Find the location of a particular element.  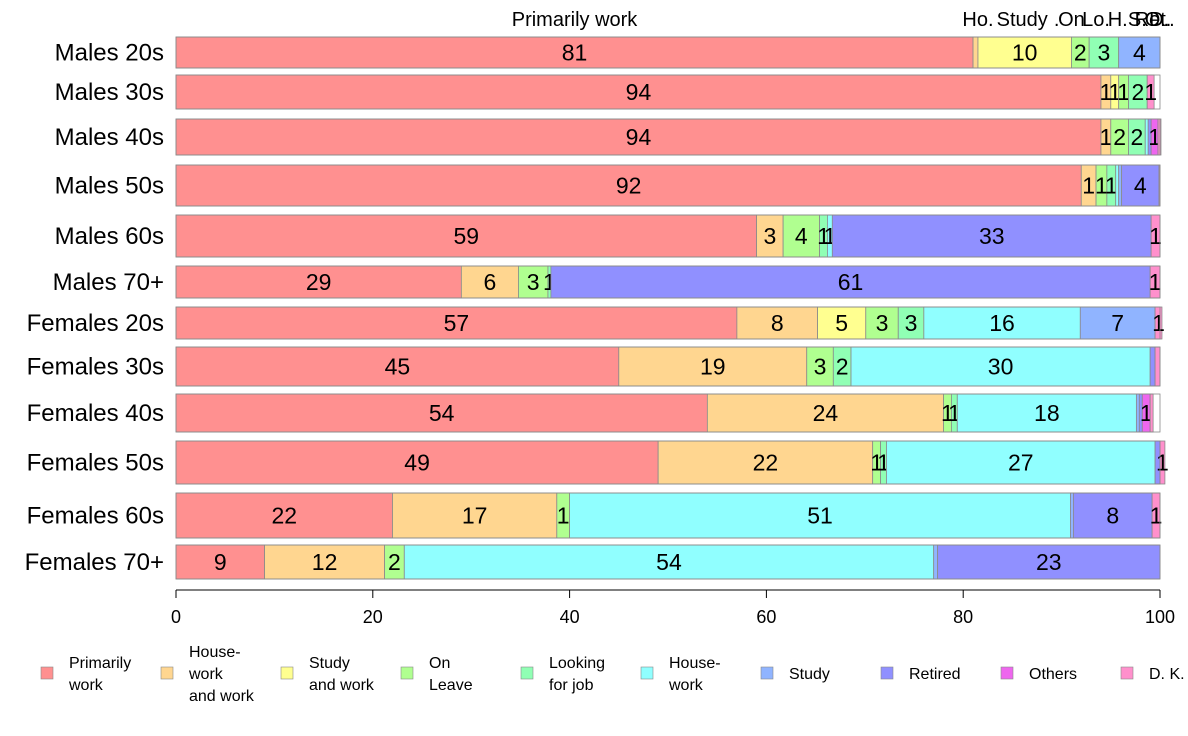

data-label: 22 is located at coordinates (766, 463).